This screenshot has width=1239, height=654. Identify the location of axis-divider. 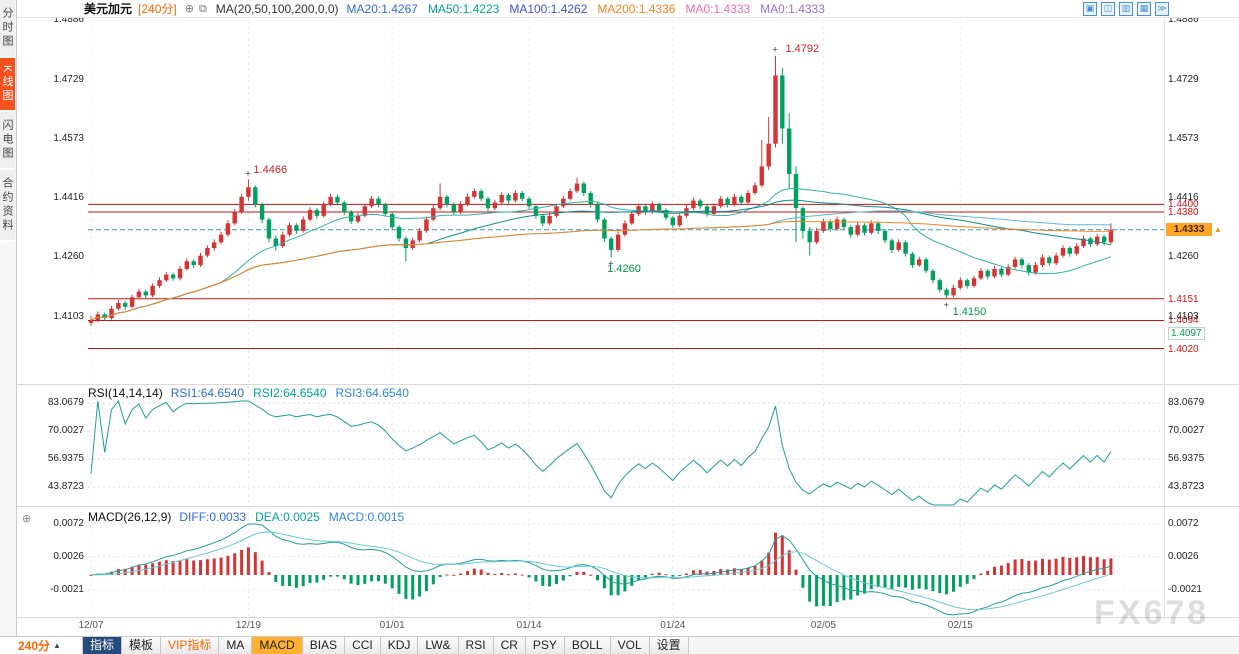
(1164, 318).